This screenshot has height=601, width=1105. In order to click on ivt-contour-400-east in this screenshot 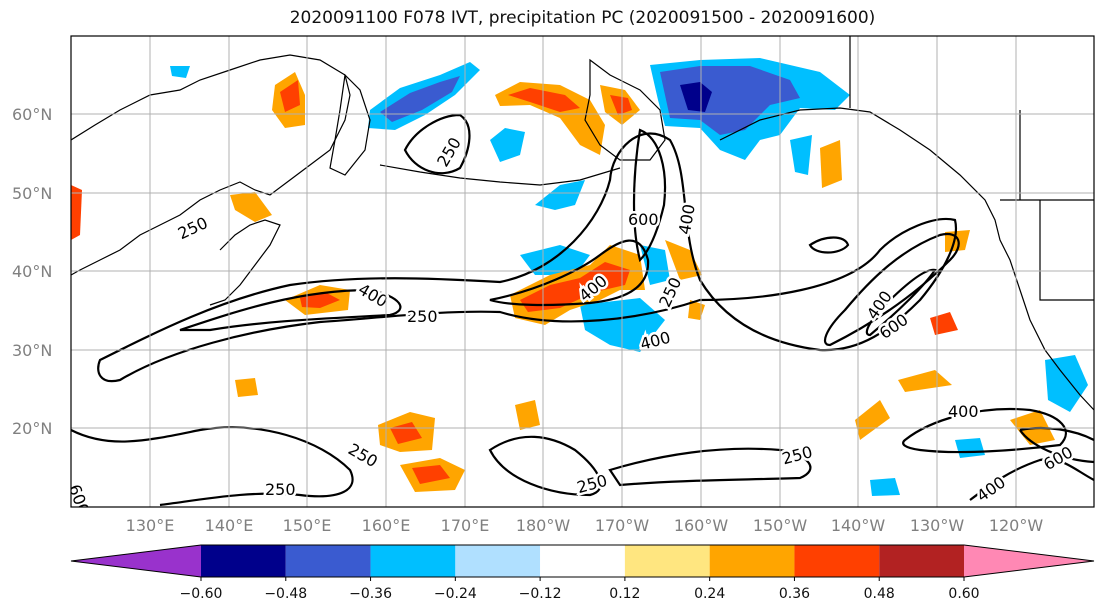, I will do `click(891, 289)`.